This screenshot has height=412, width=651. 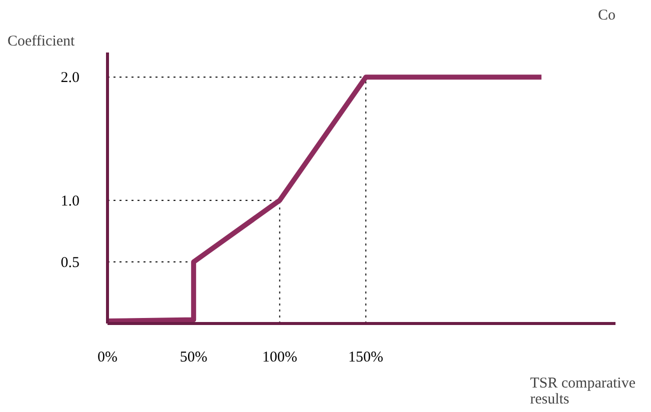 I want to click on x-axis-title: TSR comparative results, so click(x=583, y=392).